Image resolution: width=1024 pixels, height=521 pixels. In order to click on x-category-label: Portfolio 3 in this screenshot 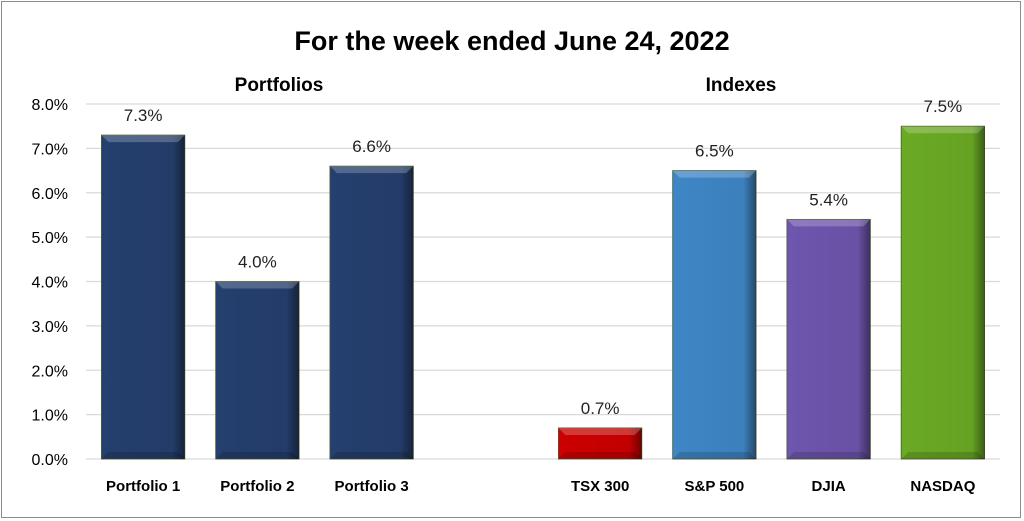, I will do `click(372, 486)`.